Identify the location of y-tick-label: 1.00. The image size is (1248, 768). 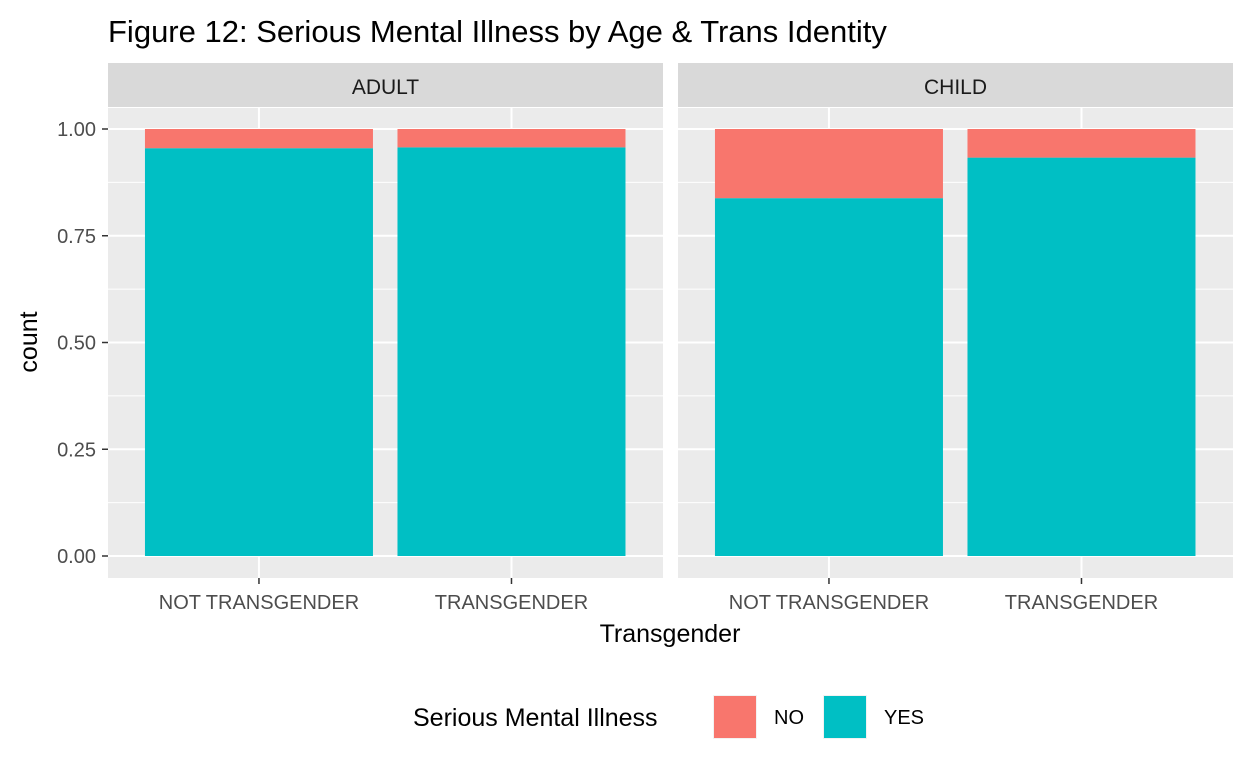
(76, 130).